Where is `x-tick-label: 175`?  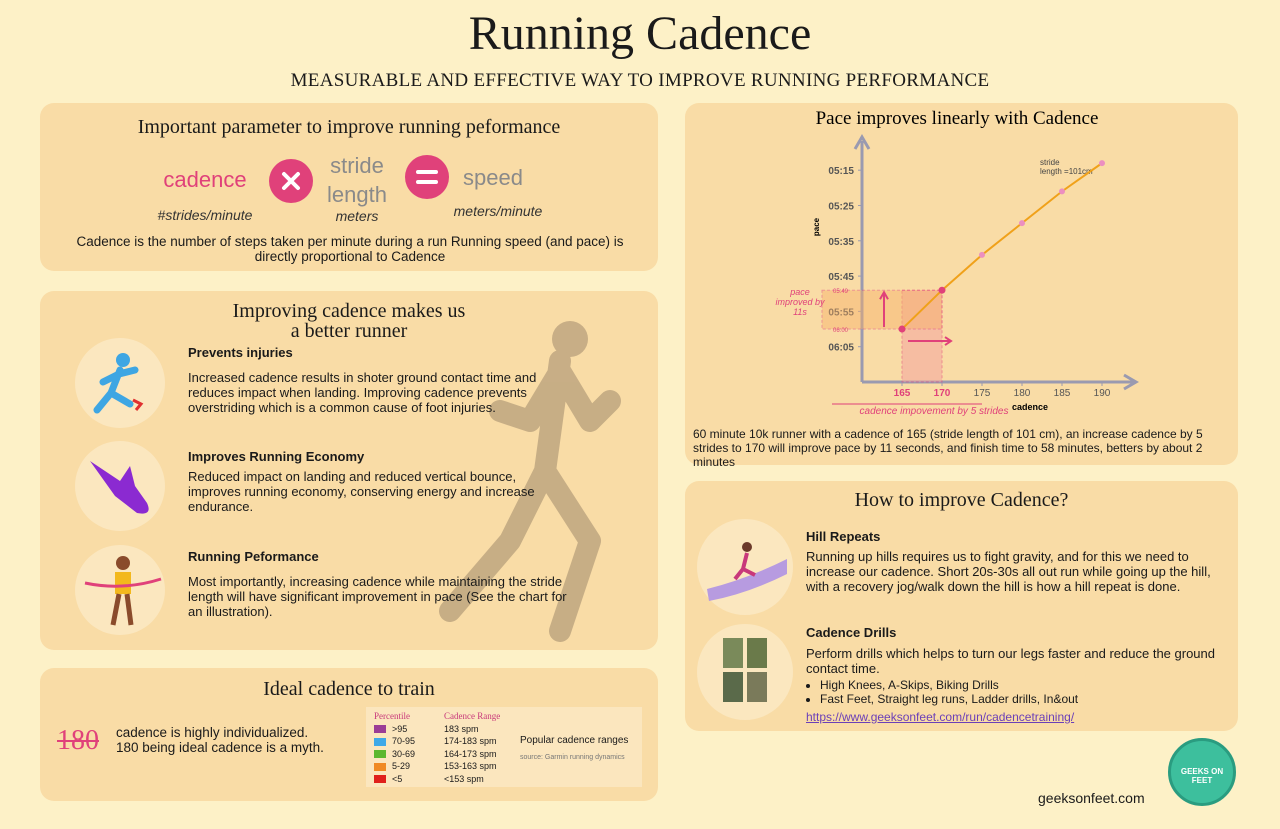
x-tick-label: 175 is located at coordinates (982, 393).